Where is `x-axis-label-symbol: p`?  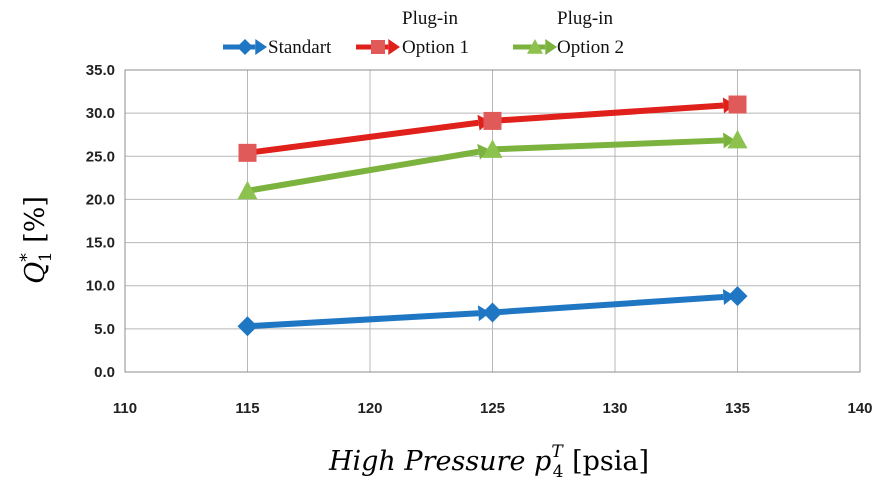 x-axis-label-symbol: p is located at coordinates (542, 461).